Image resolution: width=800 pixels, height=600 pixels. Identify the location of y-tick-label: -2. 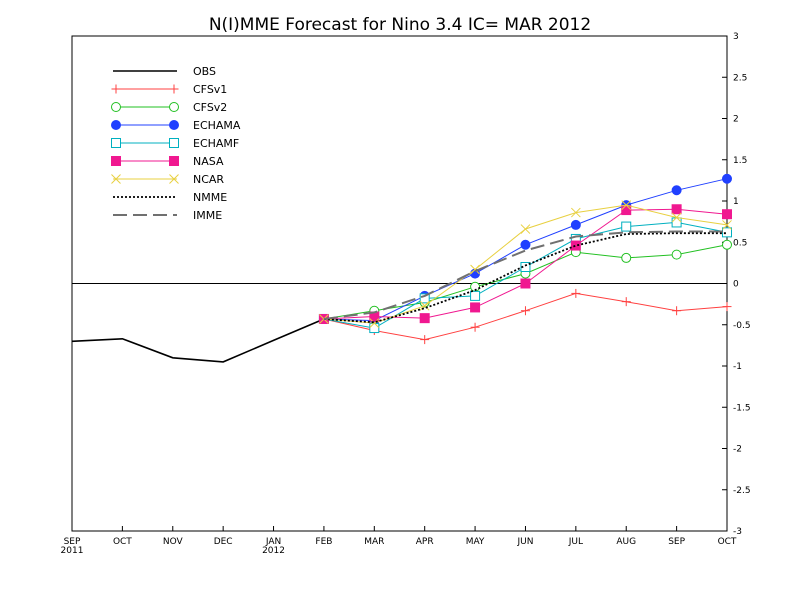
(737, 450).